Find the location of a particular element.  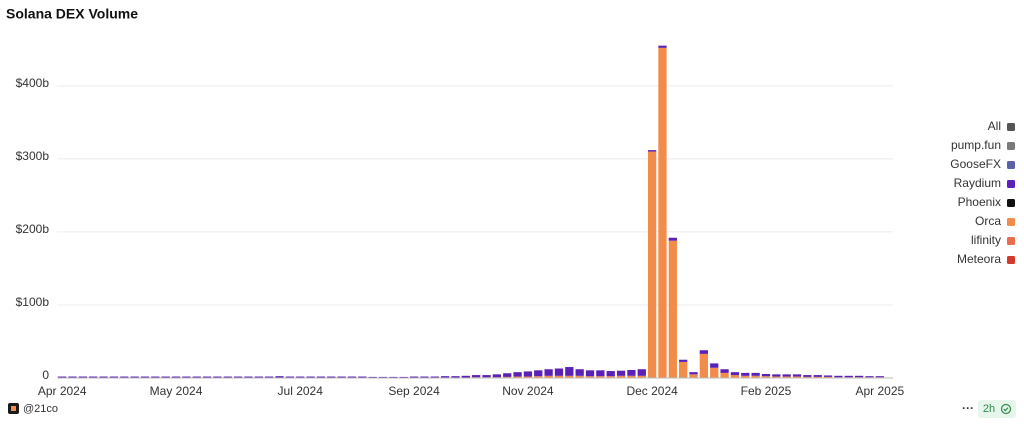

updated-check is located at coordinates (1006, 409).